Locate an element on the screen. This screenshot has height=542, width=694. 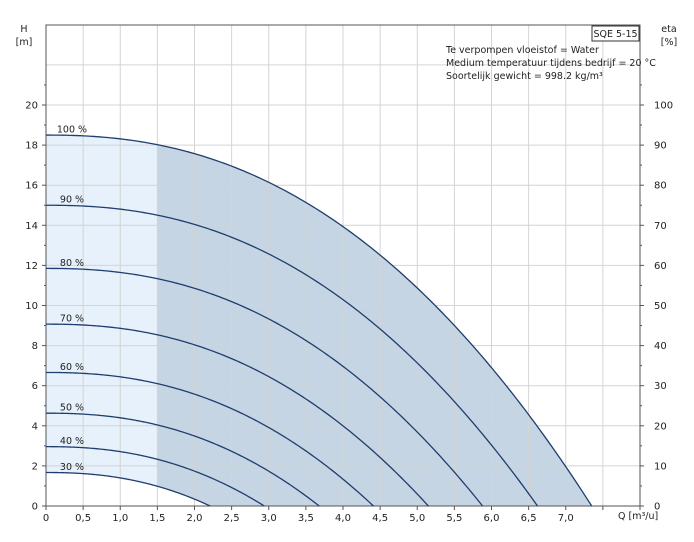
x-tick-label: 0,5 is located at coordinates (83, 518).